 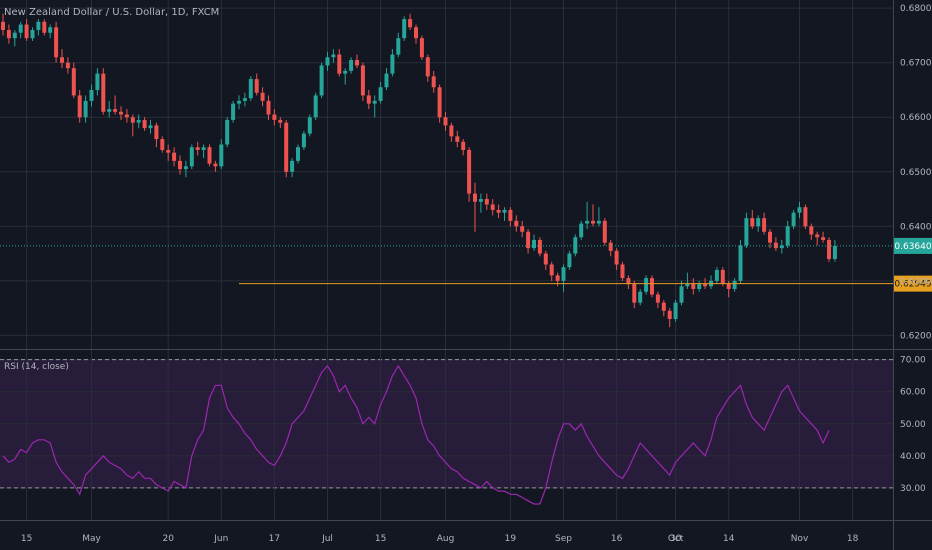 I want to click on x-tick-label: 16, so click(x=617, y=539).